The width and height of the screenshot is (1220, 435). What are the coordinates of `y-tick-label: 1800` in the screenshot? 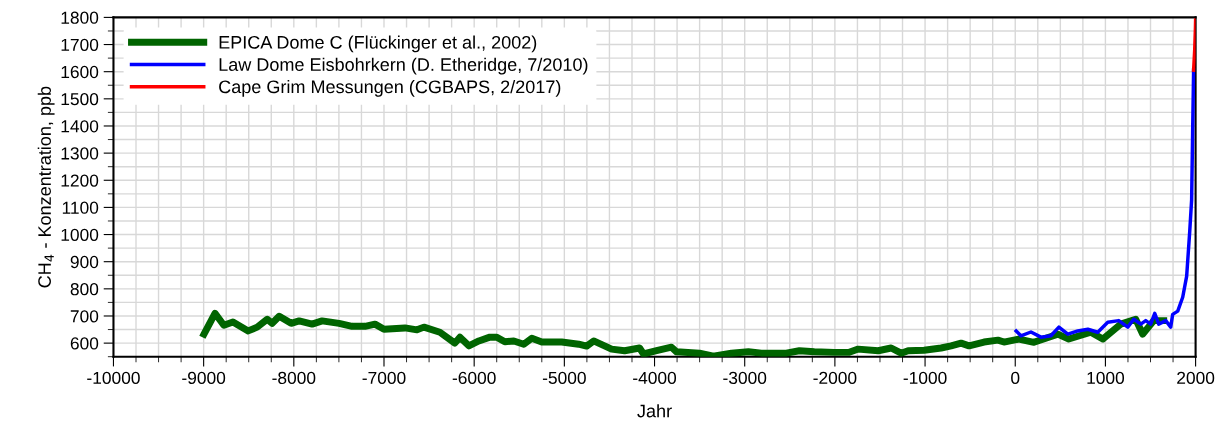 It's located at (80, 17).